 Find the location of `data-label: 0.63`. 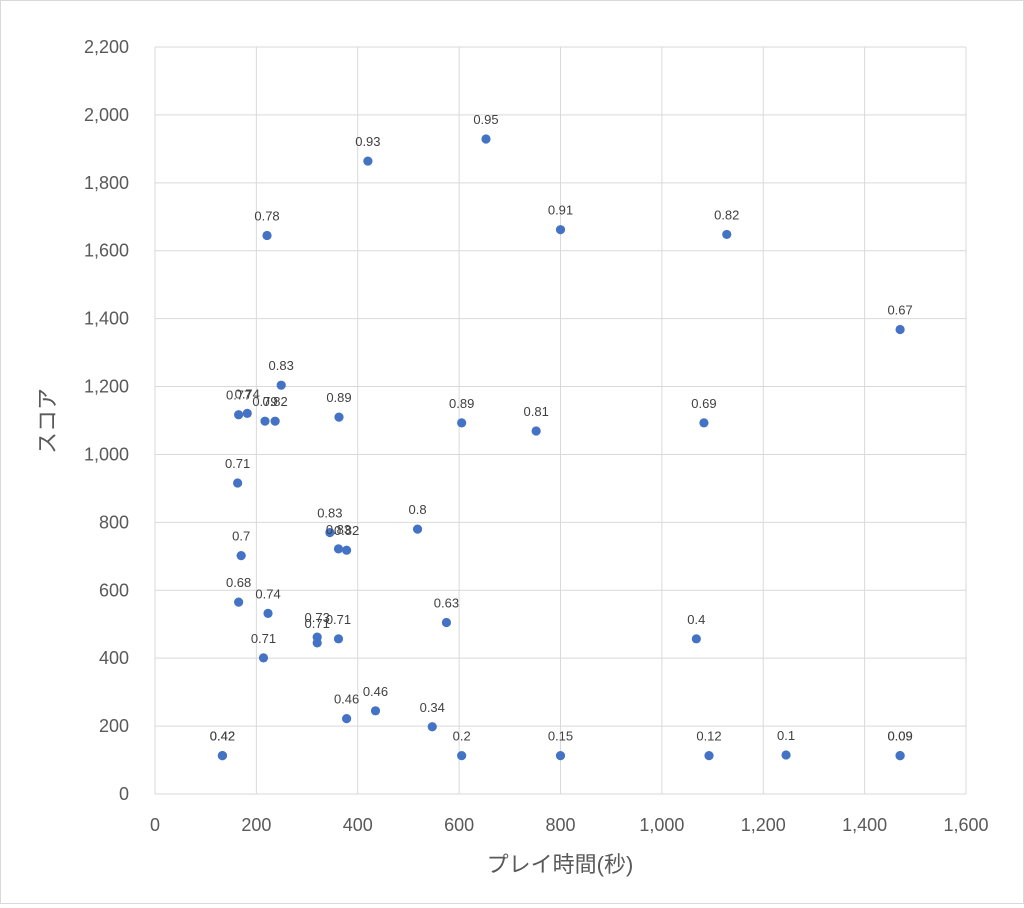

data-label: 0.63 is located at coordinates (446, 603).